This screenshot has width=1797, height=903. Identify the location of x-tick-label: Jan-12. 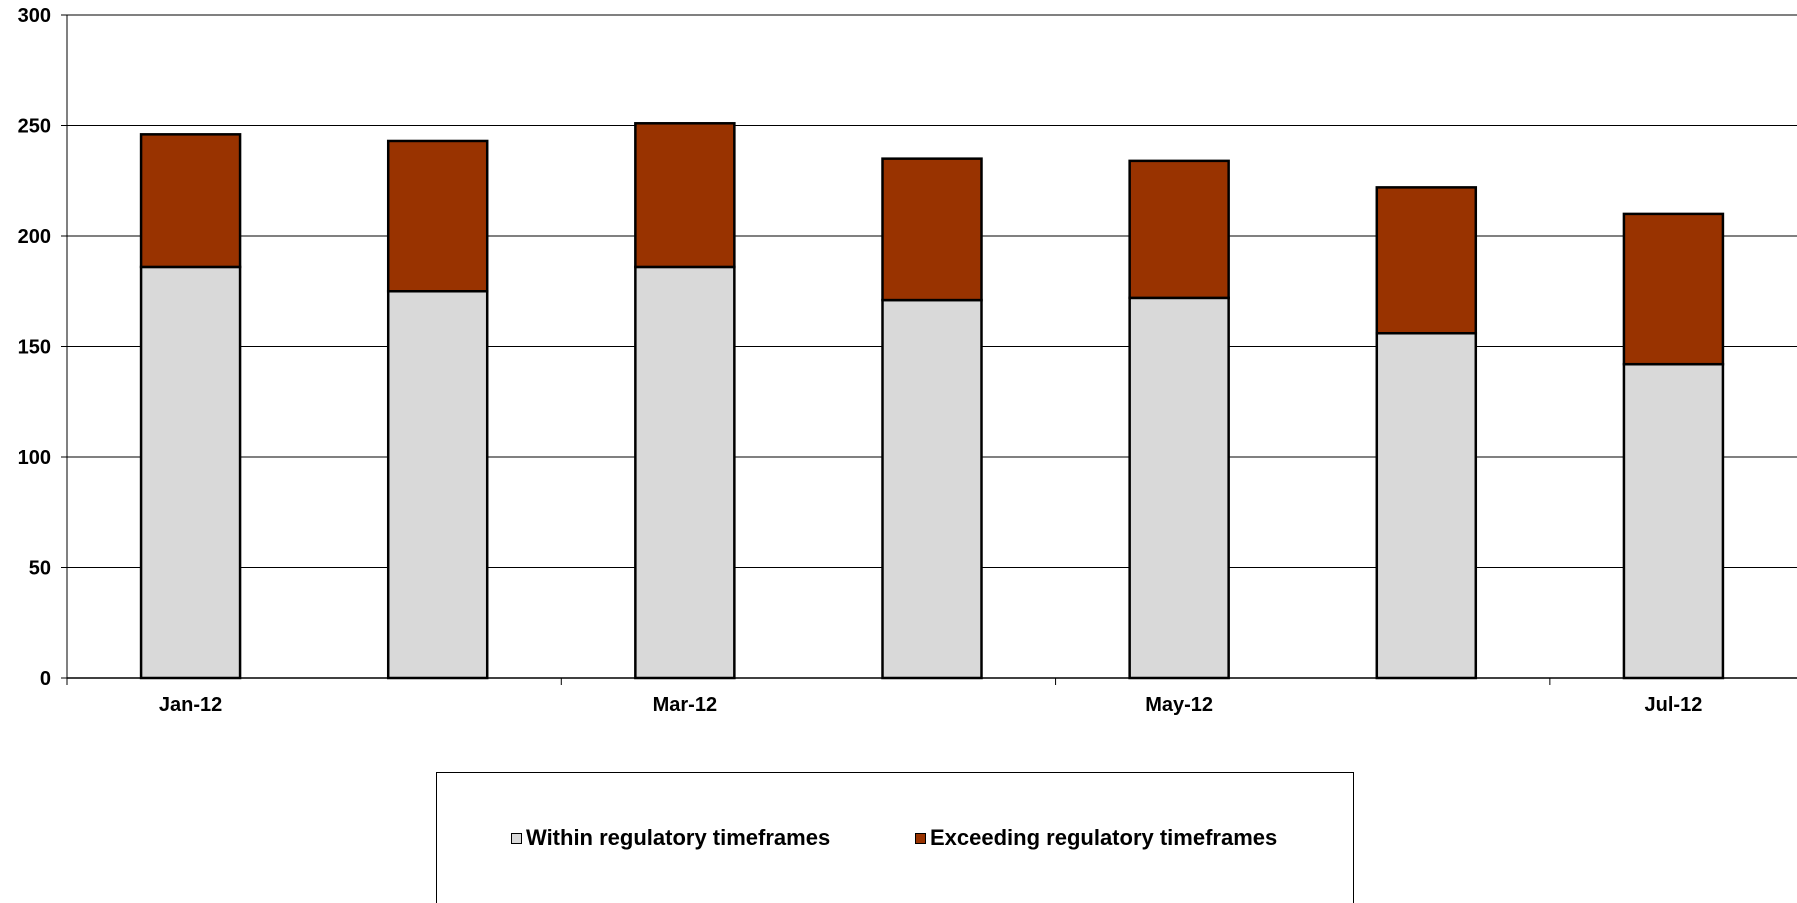
(190, 705).